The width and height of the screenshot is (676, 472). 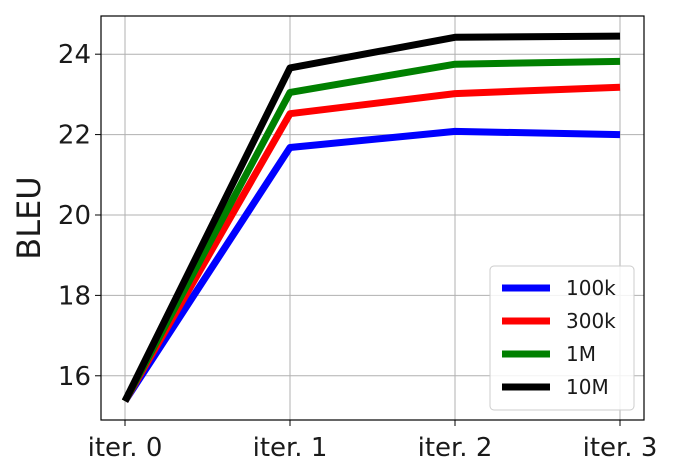 What do you see at coordinates (620, 448) in the screenshot?
I see `x-tick-label: iter. 3` at bounding box center [620, 448].